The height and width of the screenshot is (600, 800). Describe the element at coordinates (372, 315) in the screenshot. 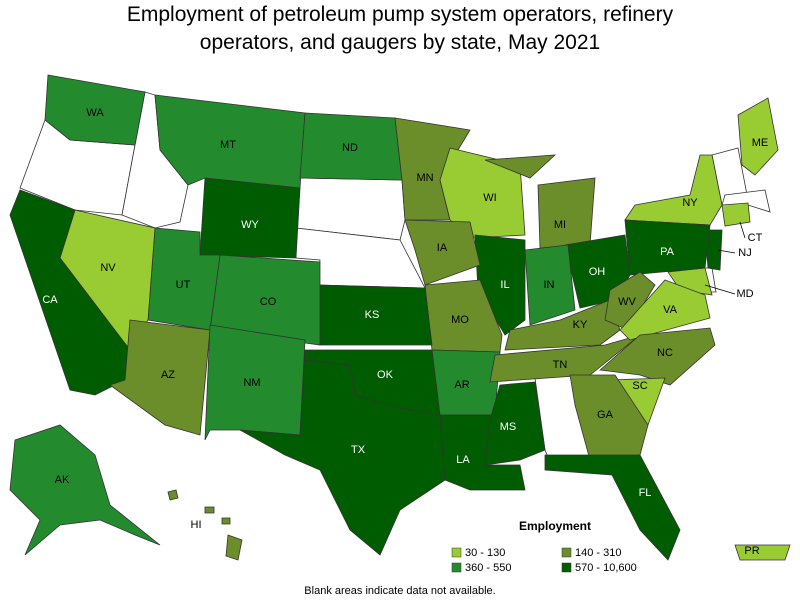

I see `state-label: KS` at that location.